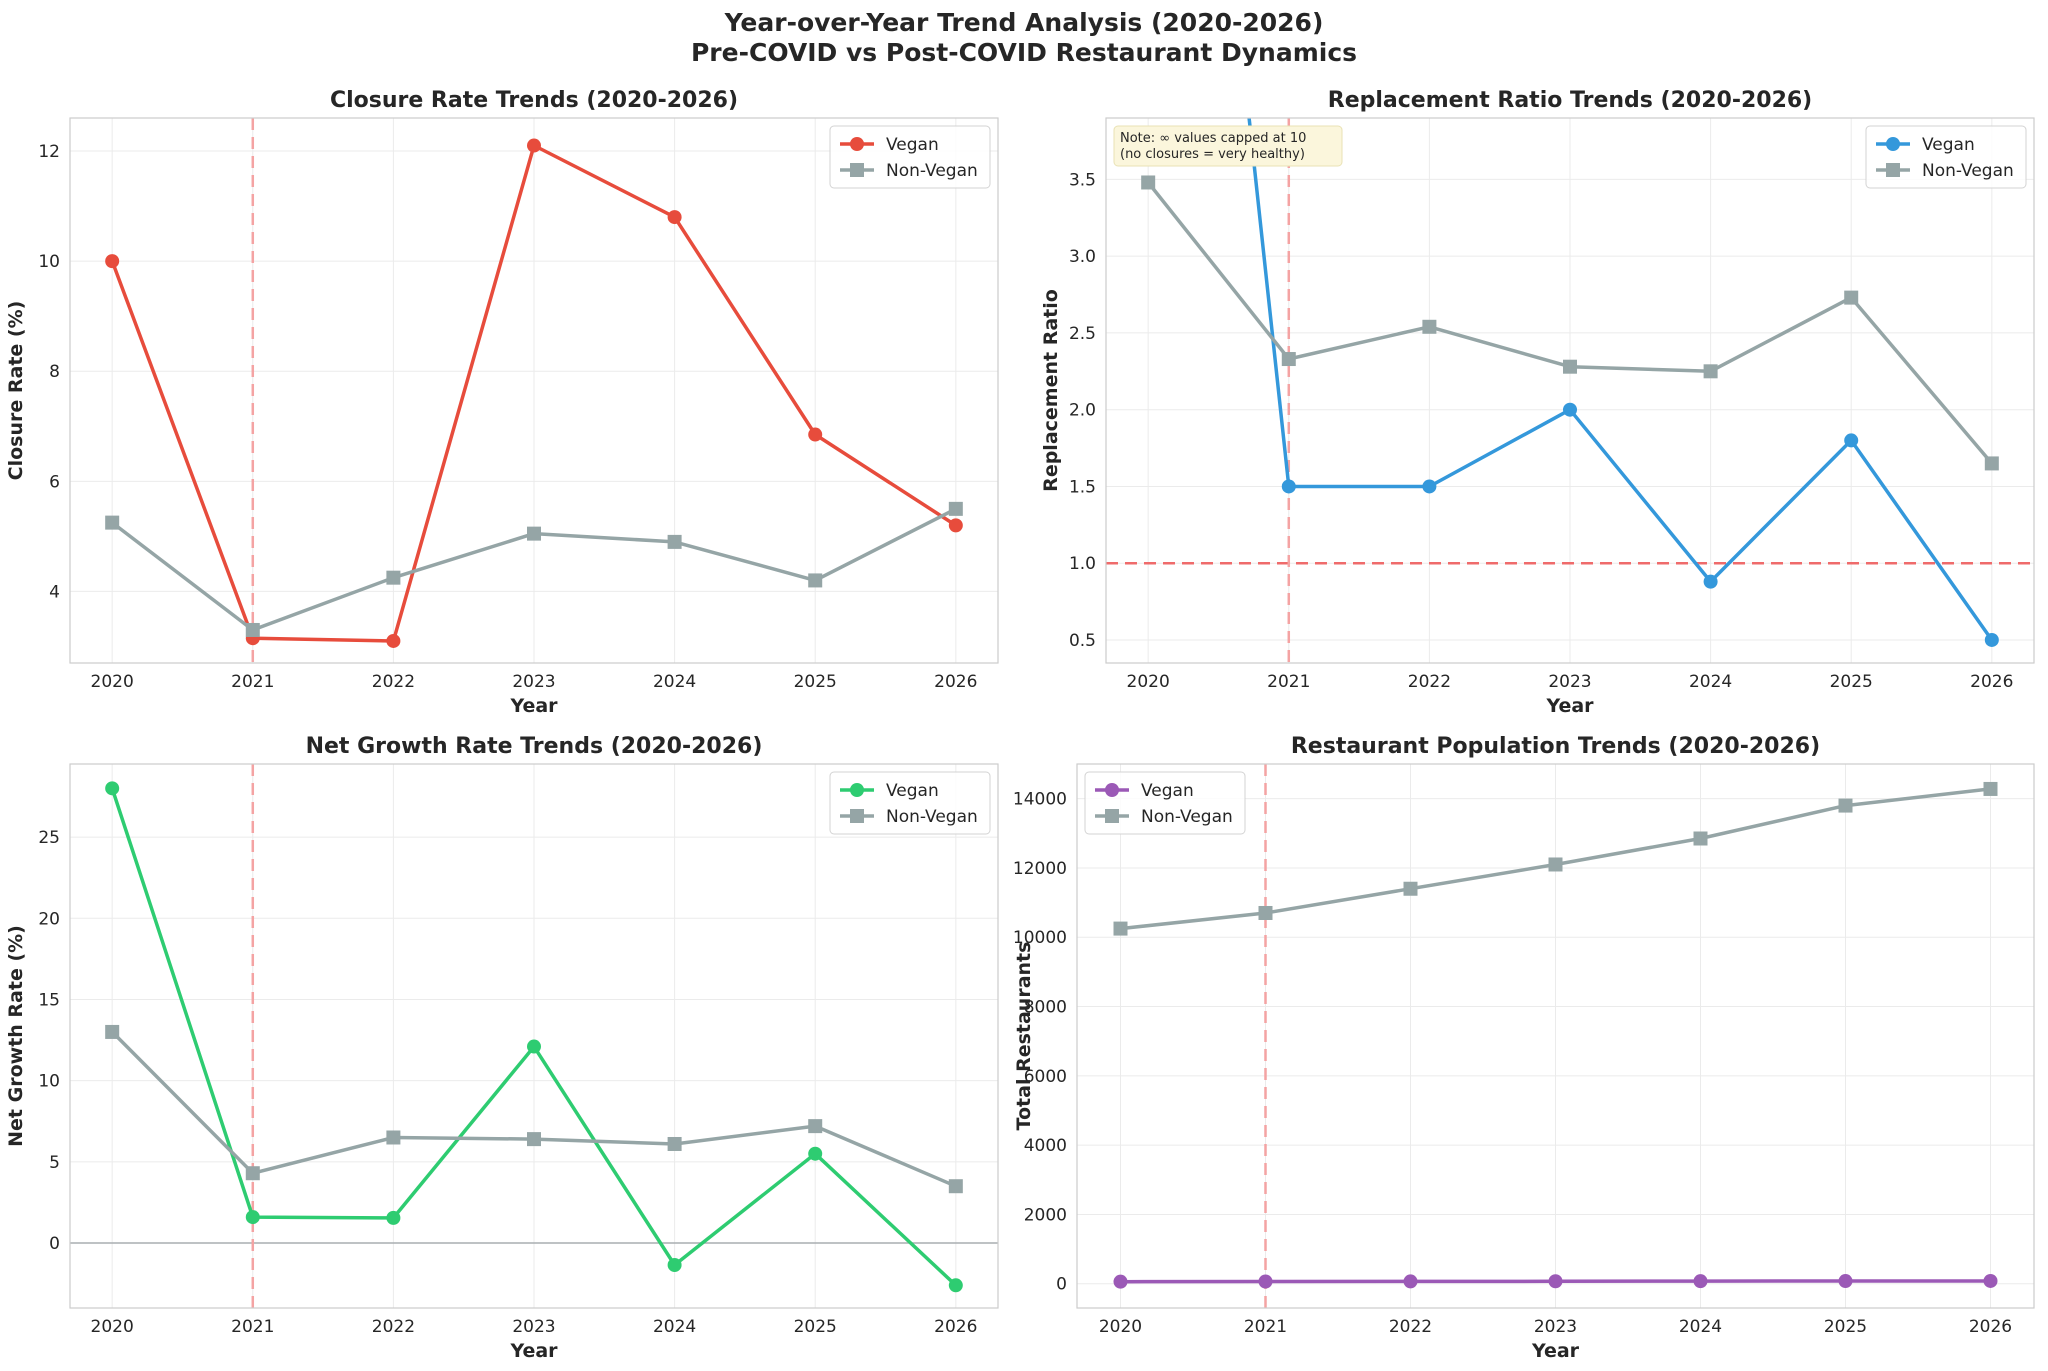 The image size is (2048, 1371). Describe the element at coordinates (49, 1000) in the screenshot. I see `y-tick-label: 15` at that location.